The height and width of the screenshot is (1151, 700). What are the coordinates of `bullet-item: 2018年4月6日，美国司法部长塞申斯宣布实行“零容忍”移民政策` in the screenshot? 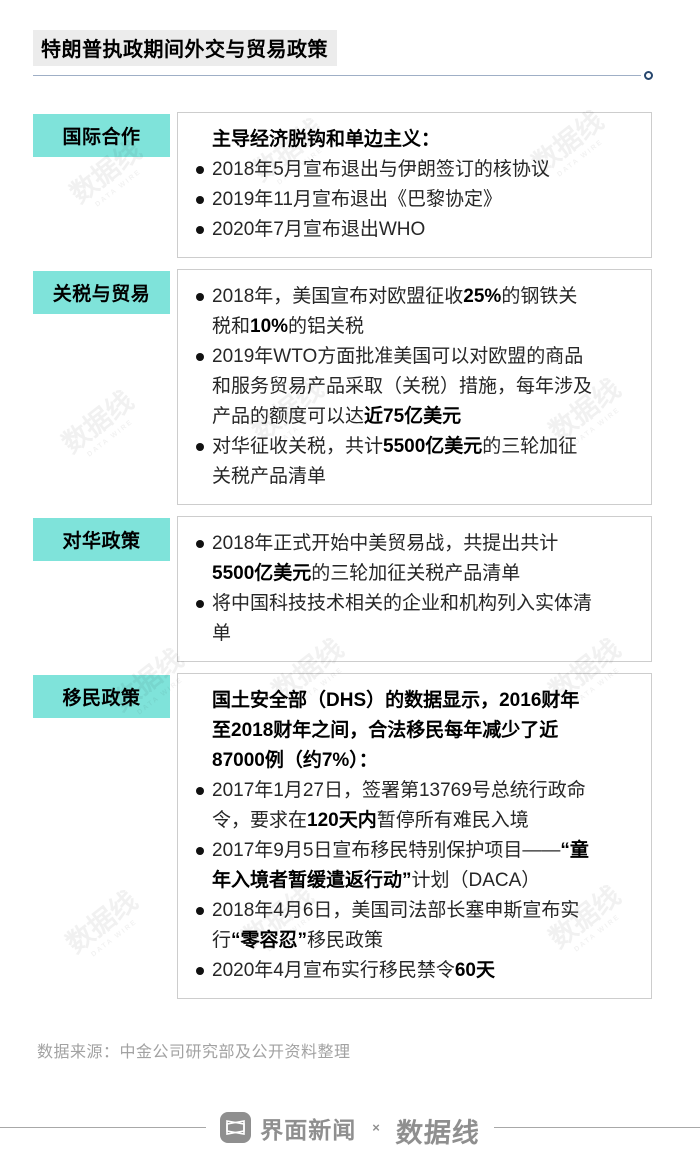 It's located at (415, 926).